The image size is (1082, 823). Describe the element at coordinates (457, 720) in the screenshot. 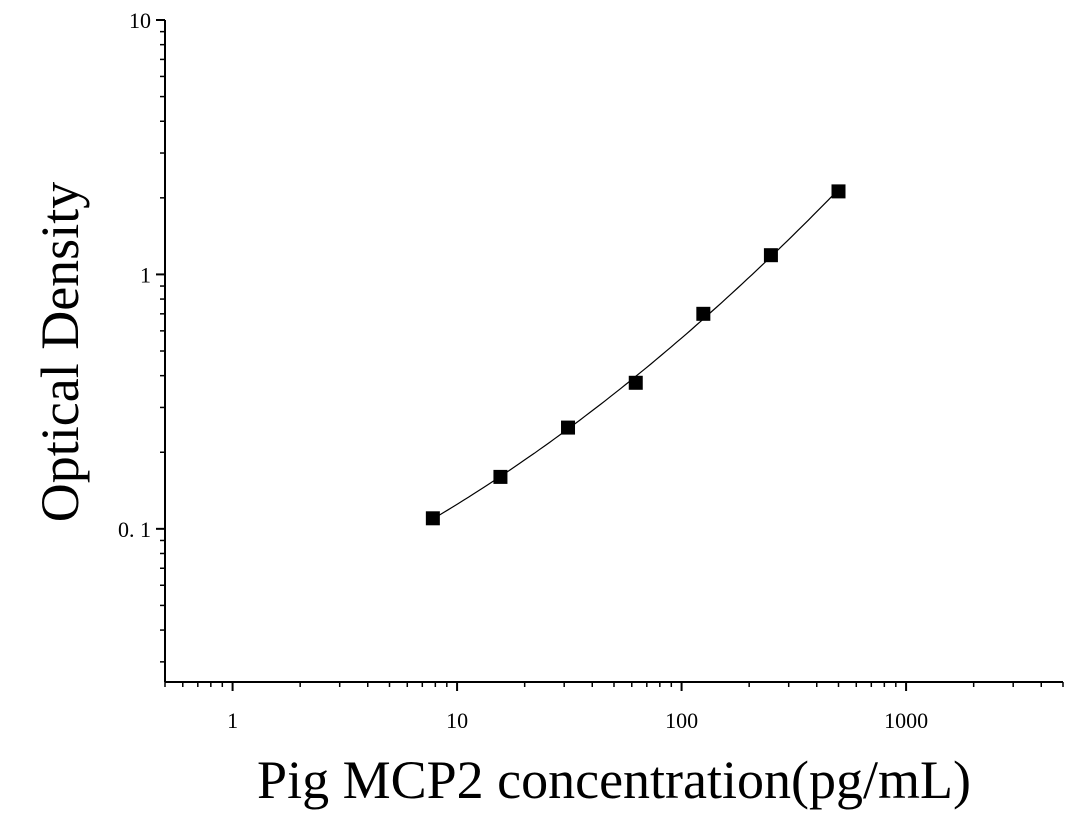

I see `x-tick-label: 10` at that location.